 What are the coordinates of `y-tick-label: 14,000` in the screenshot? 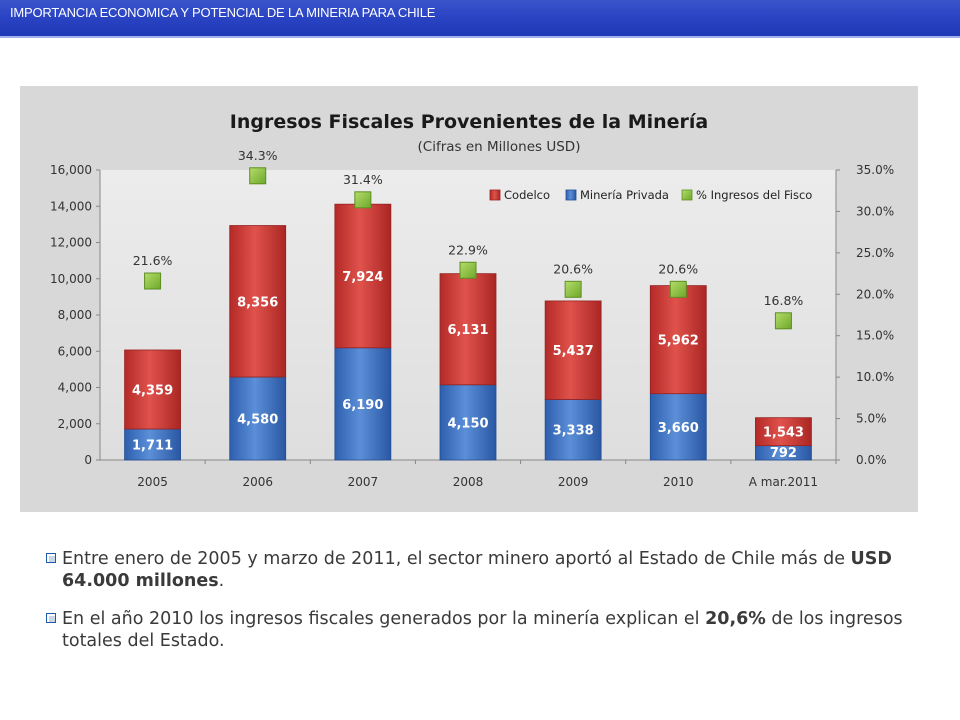 It's located at (71, 206).